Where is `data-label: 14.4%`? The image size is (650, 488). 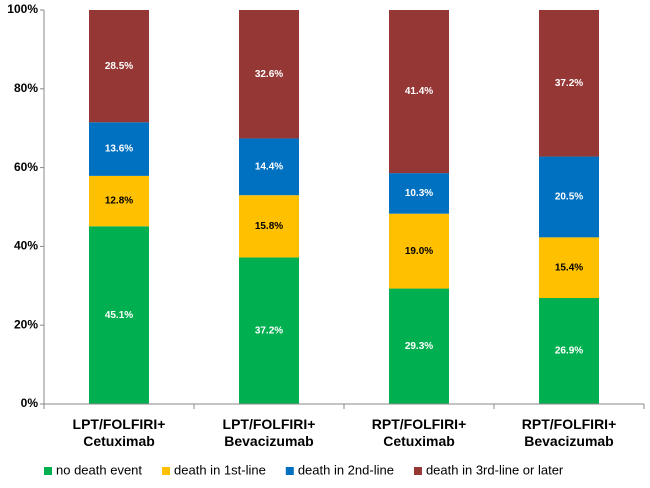 data-label: 14.4% is located at coordinates (269, 166).